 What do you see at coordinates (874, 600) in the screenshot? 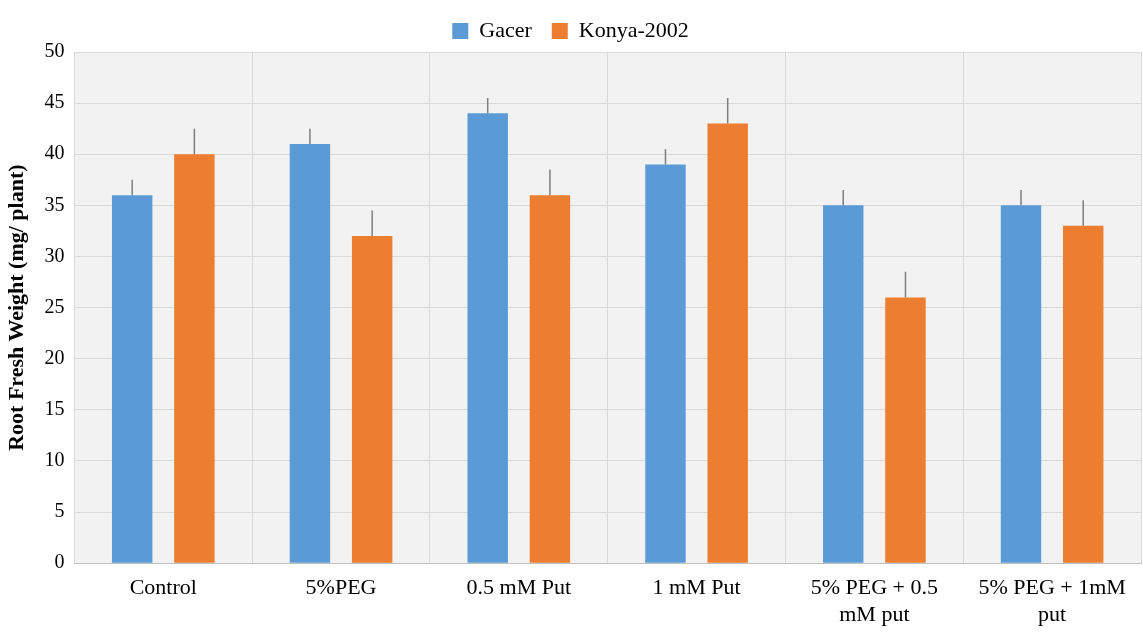
I see `x-tick-label: 5% PEG + 0.5 mM put` at bounding box center [874, 600].